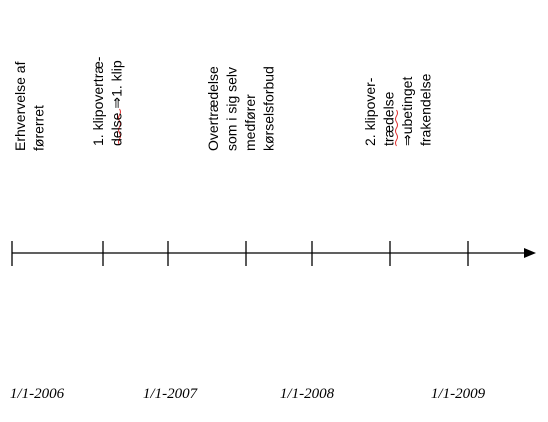  What do you see at coordinates (269, 108) in the screenshot?
I see `event-label: kørselsforbud` at bounding box center [269, 108].